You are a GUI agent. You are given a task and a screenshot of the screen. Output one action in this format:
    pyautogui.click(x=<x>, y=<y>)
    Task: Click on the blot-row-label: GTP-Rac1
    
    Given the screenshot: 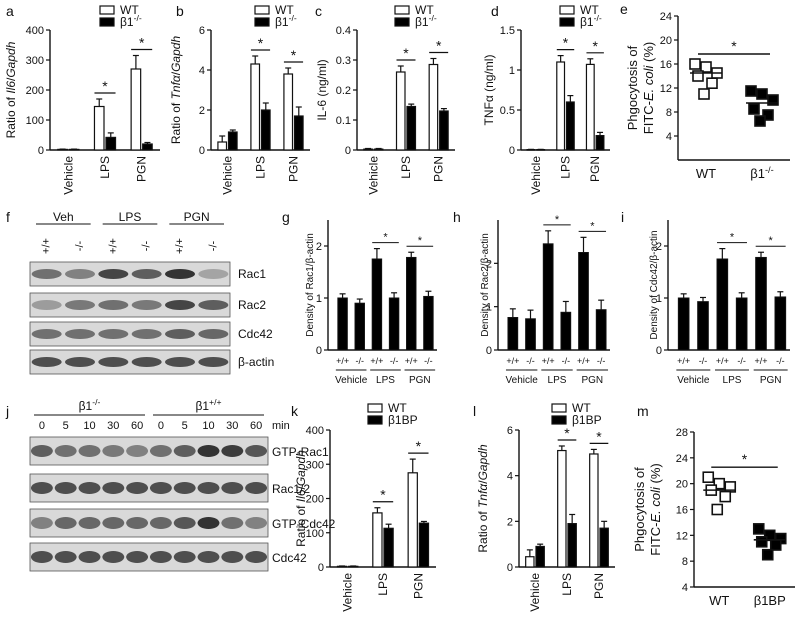 What is the action you would take?
    pyautogui.click(x=300, y=452)
    